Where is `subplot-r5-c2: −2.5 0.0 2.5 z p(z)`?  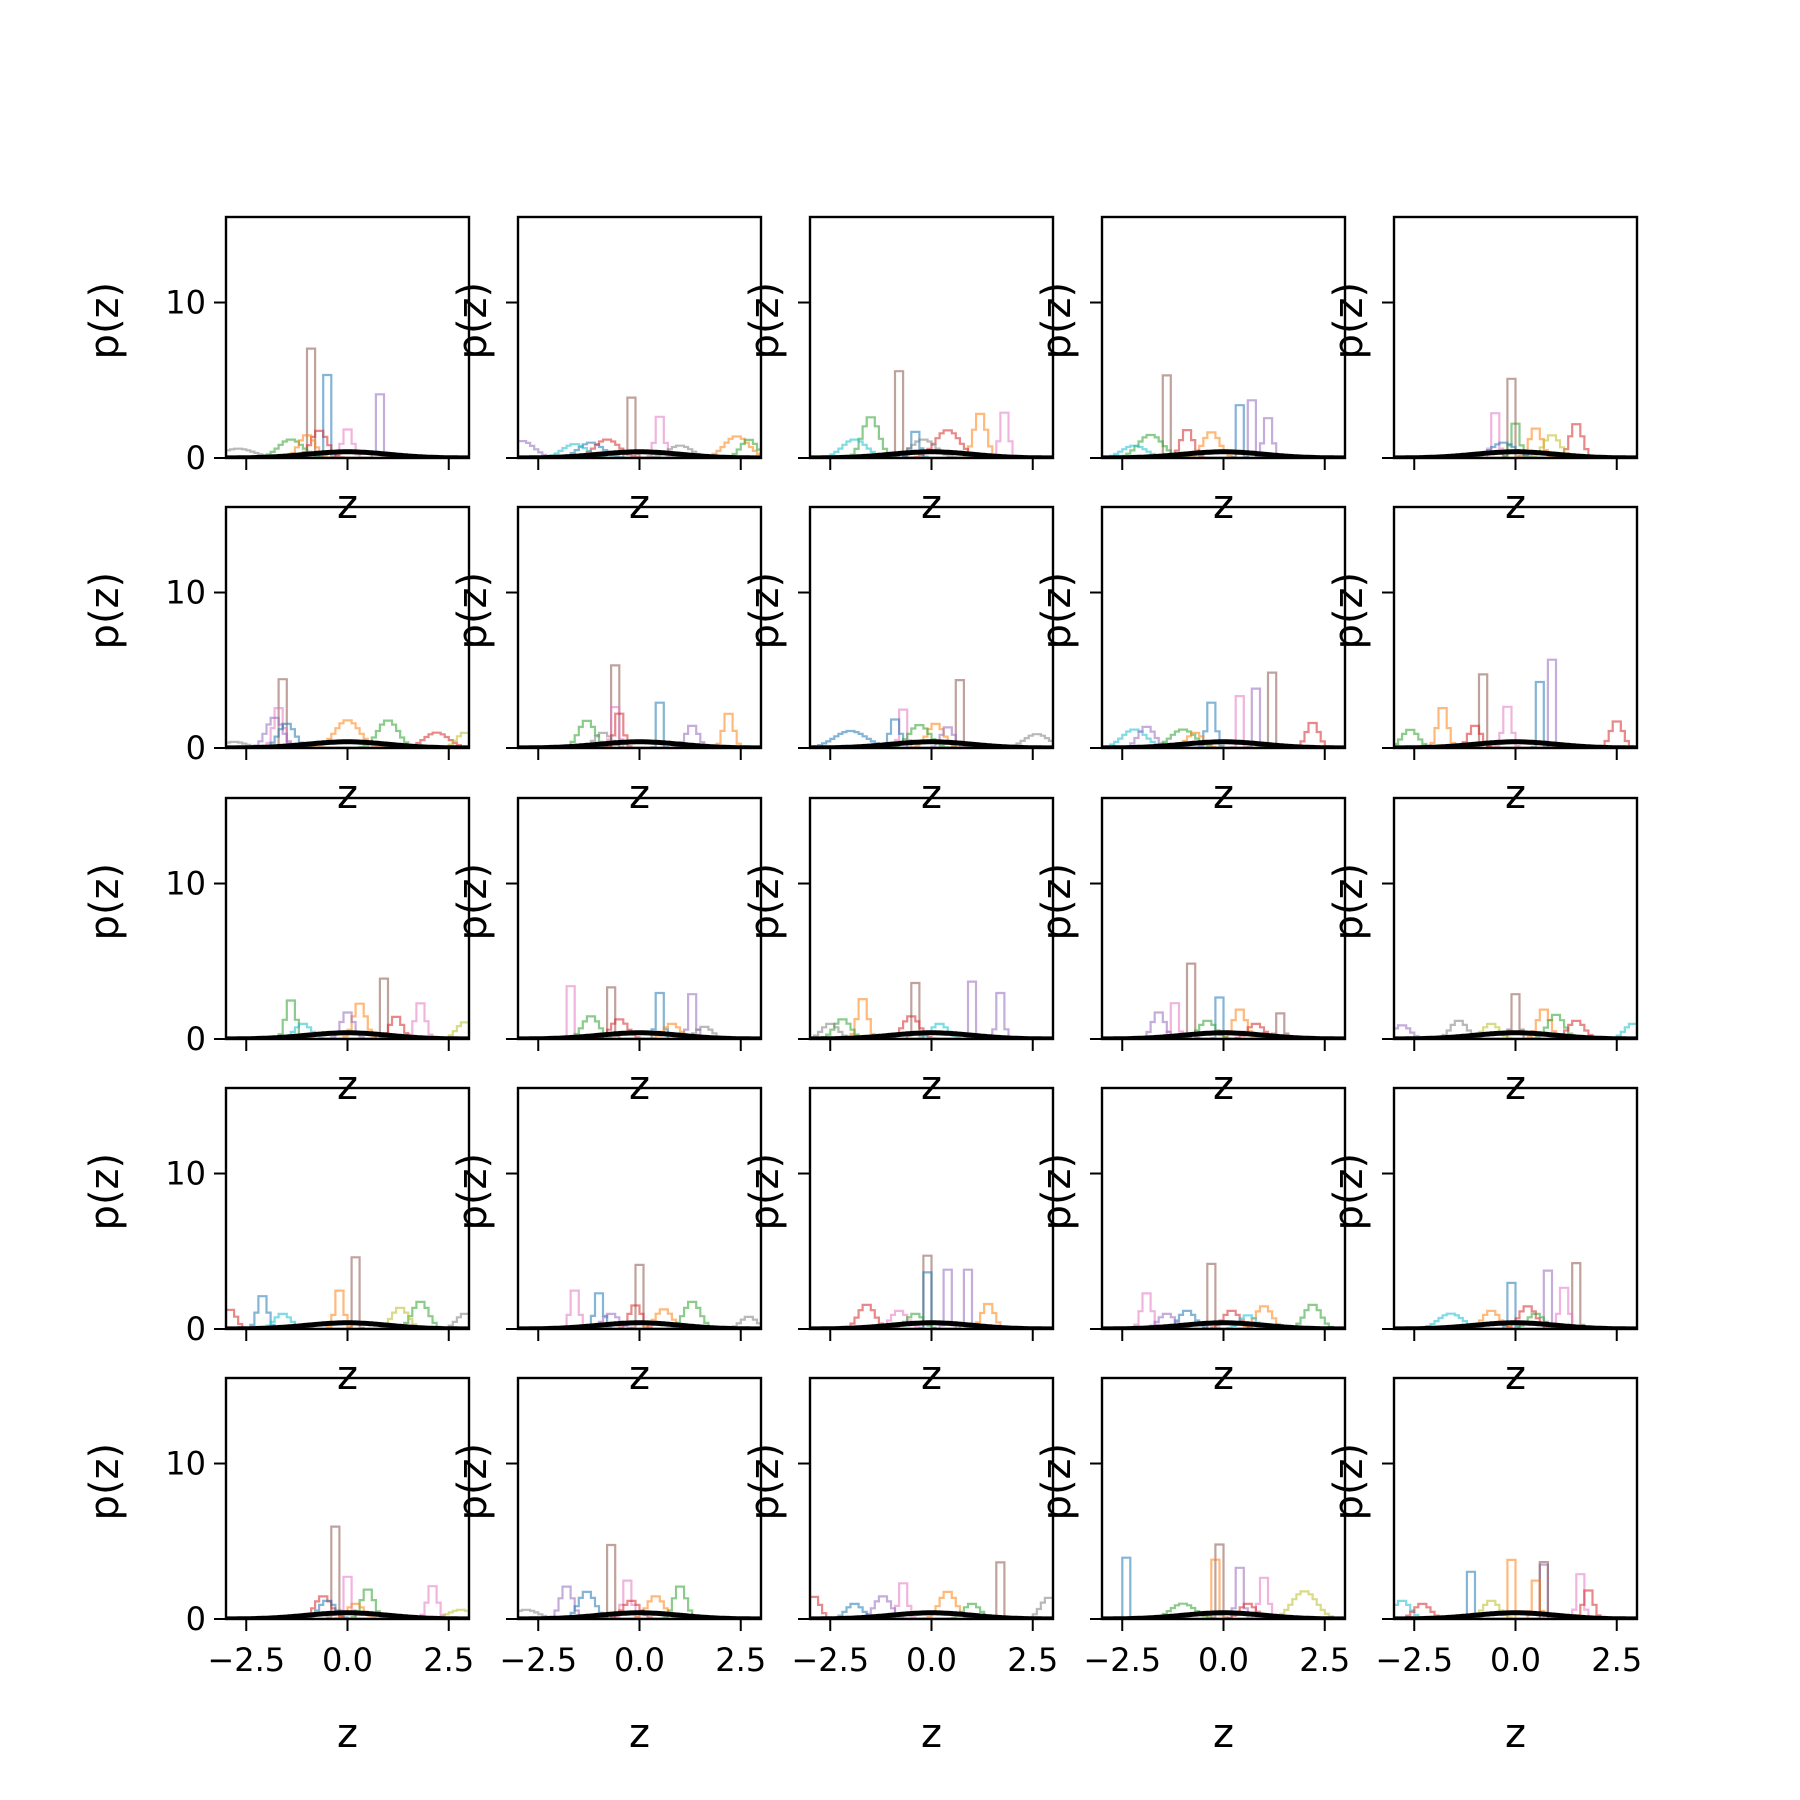 subplot-r5-c2: −2.5 0.0 2.5 z p(z) is located at coordinates (608, 1566).